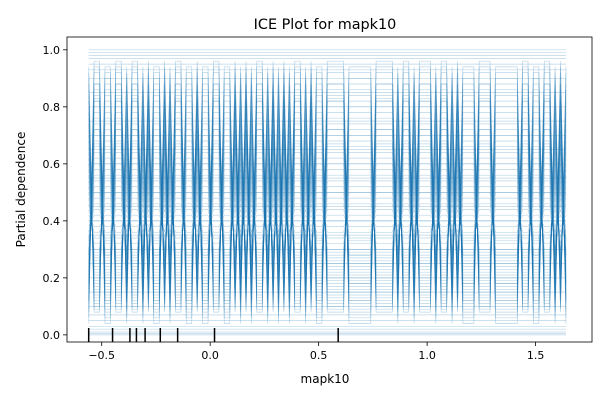 This screenshot has height=400, width=600. What do you see at coordinates (52, 335) in the screenshot?
I see `y-tick-label: 0.0` at bounding box center [52, 335].